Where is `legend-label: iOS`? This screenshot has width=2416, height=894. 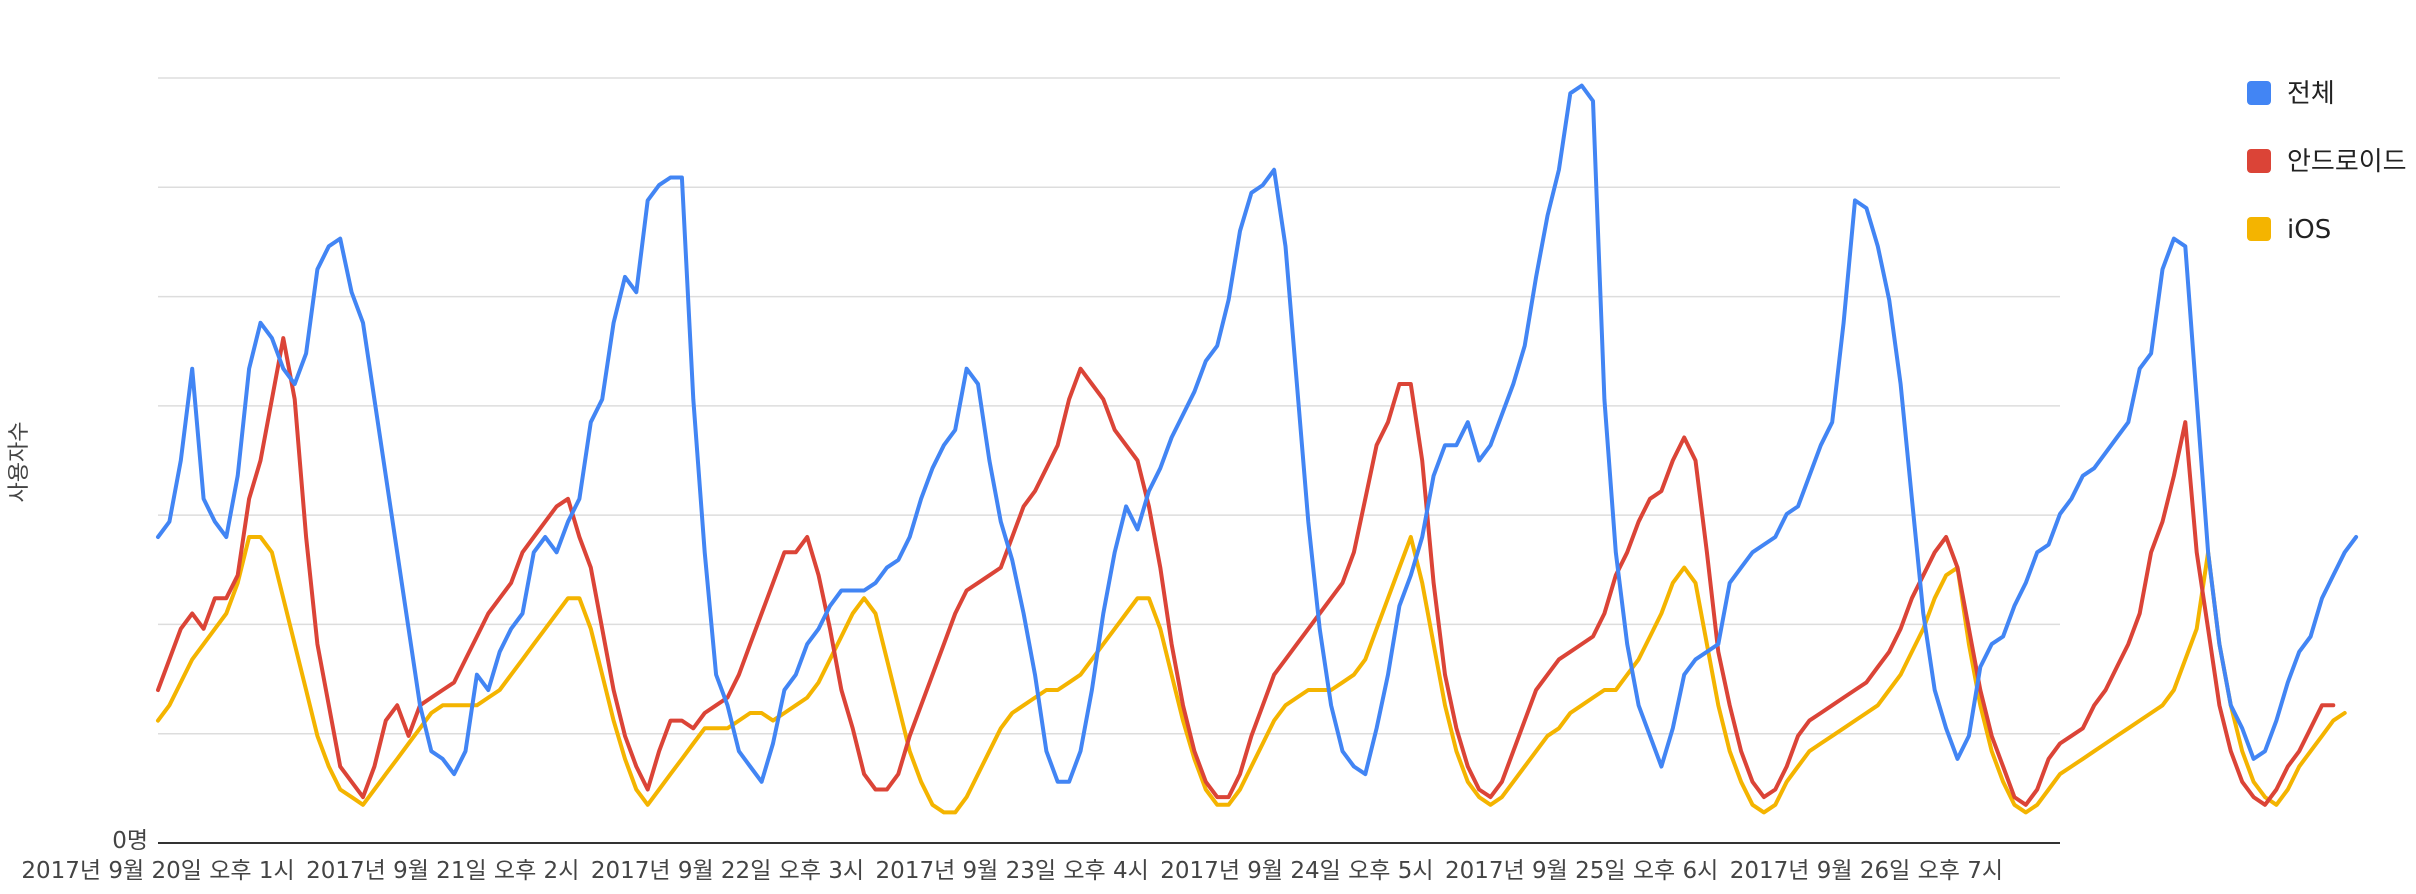 legend-label: iOS is located at coordinates (2309, 230).